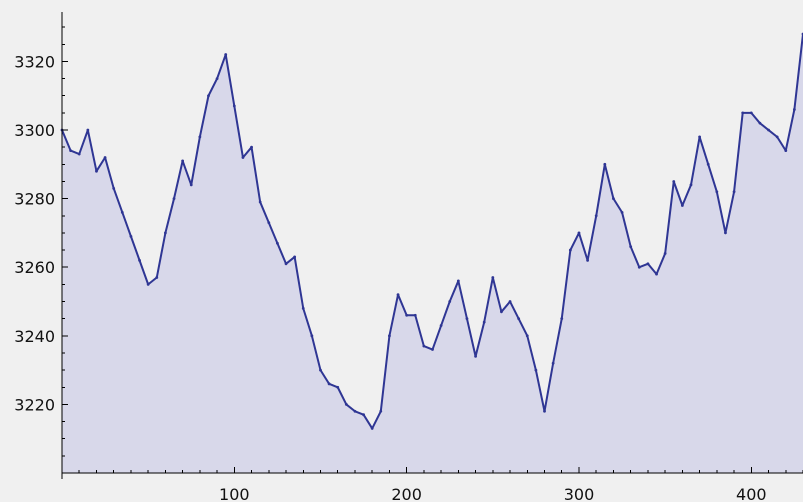 Image resolution: width=803 pixels, height=502 pixels. What do you see at coordinates (751, 493) in the screenshot?
I see `x-tick-label: 400` at bounding box center [751, 493].